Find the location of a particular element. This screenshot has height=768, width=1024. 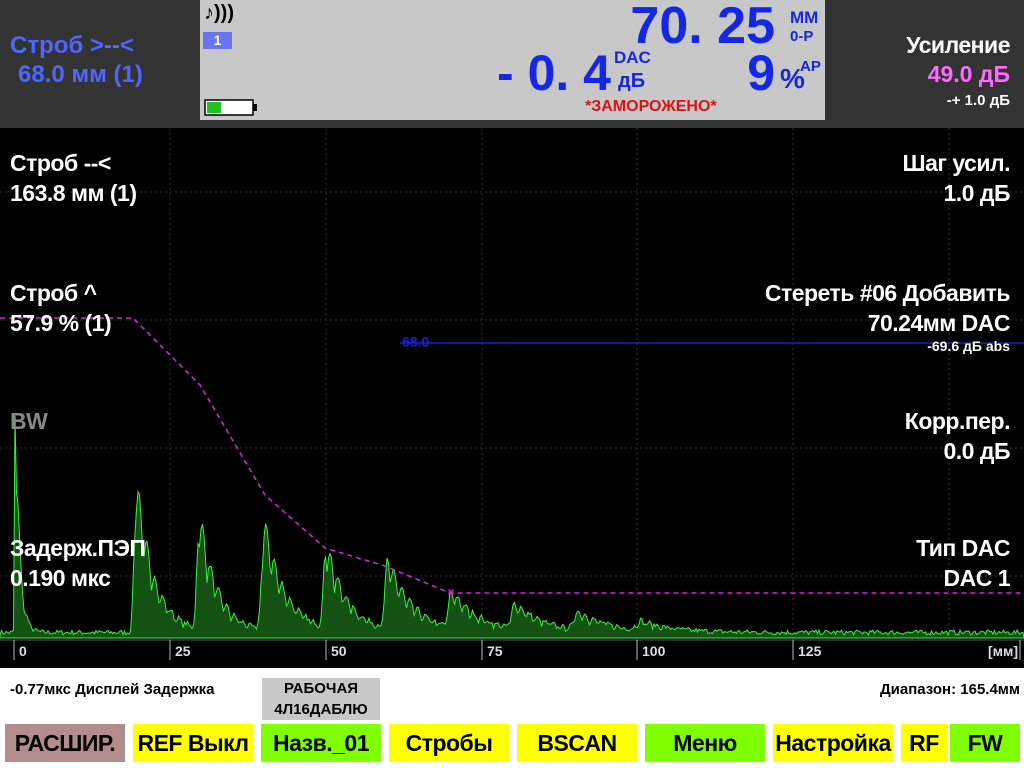

channel: 1 is located at coordinates (217, 40).